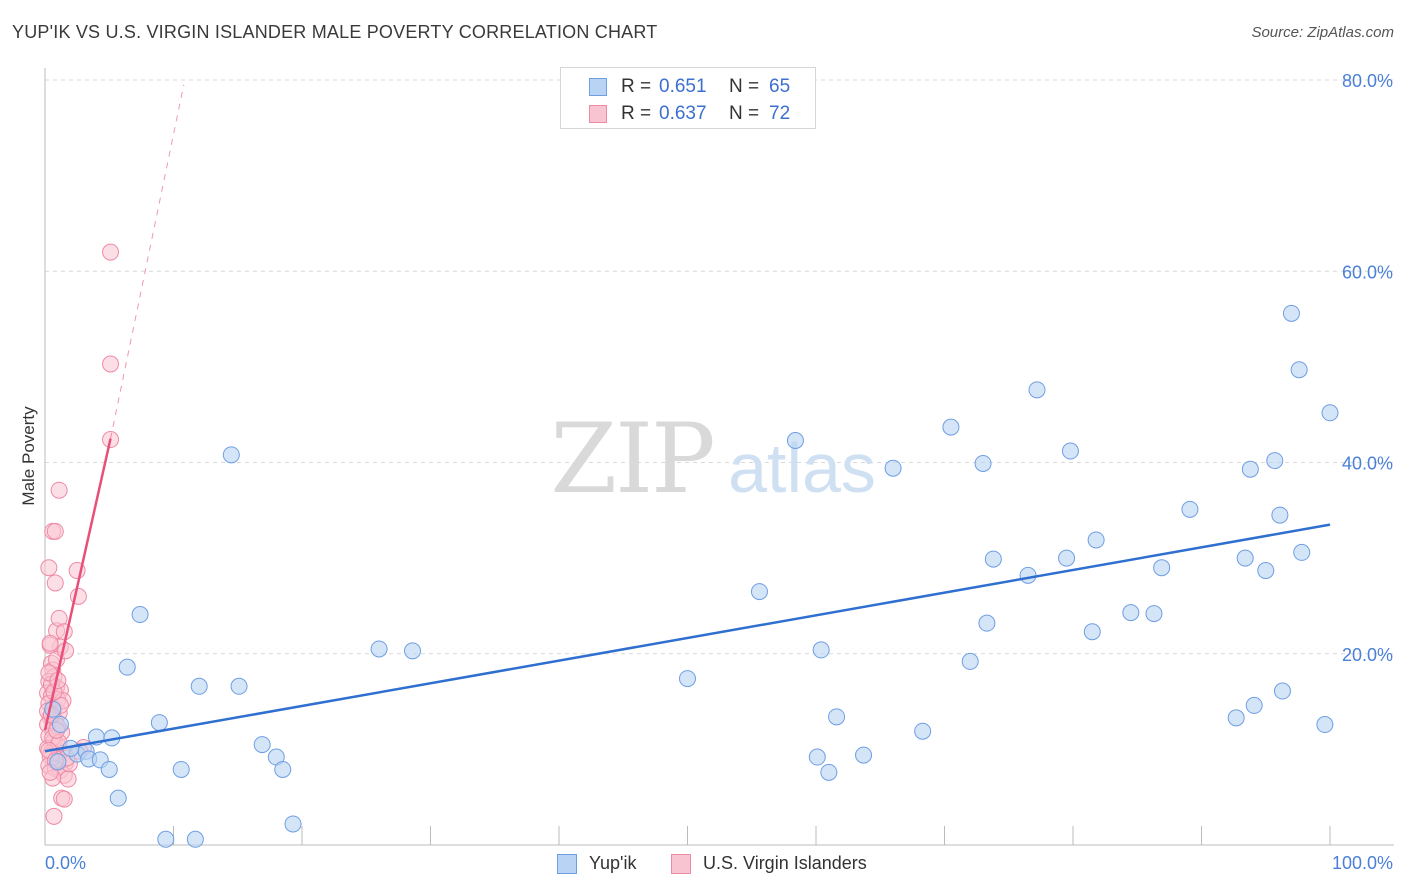 This screenshot has width=1406, height=892. Describe the element at coordinates (77, 584) in the screenshot. I see `trend-line-us-virgin-islanders` at that location.